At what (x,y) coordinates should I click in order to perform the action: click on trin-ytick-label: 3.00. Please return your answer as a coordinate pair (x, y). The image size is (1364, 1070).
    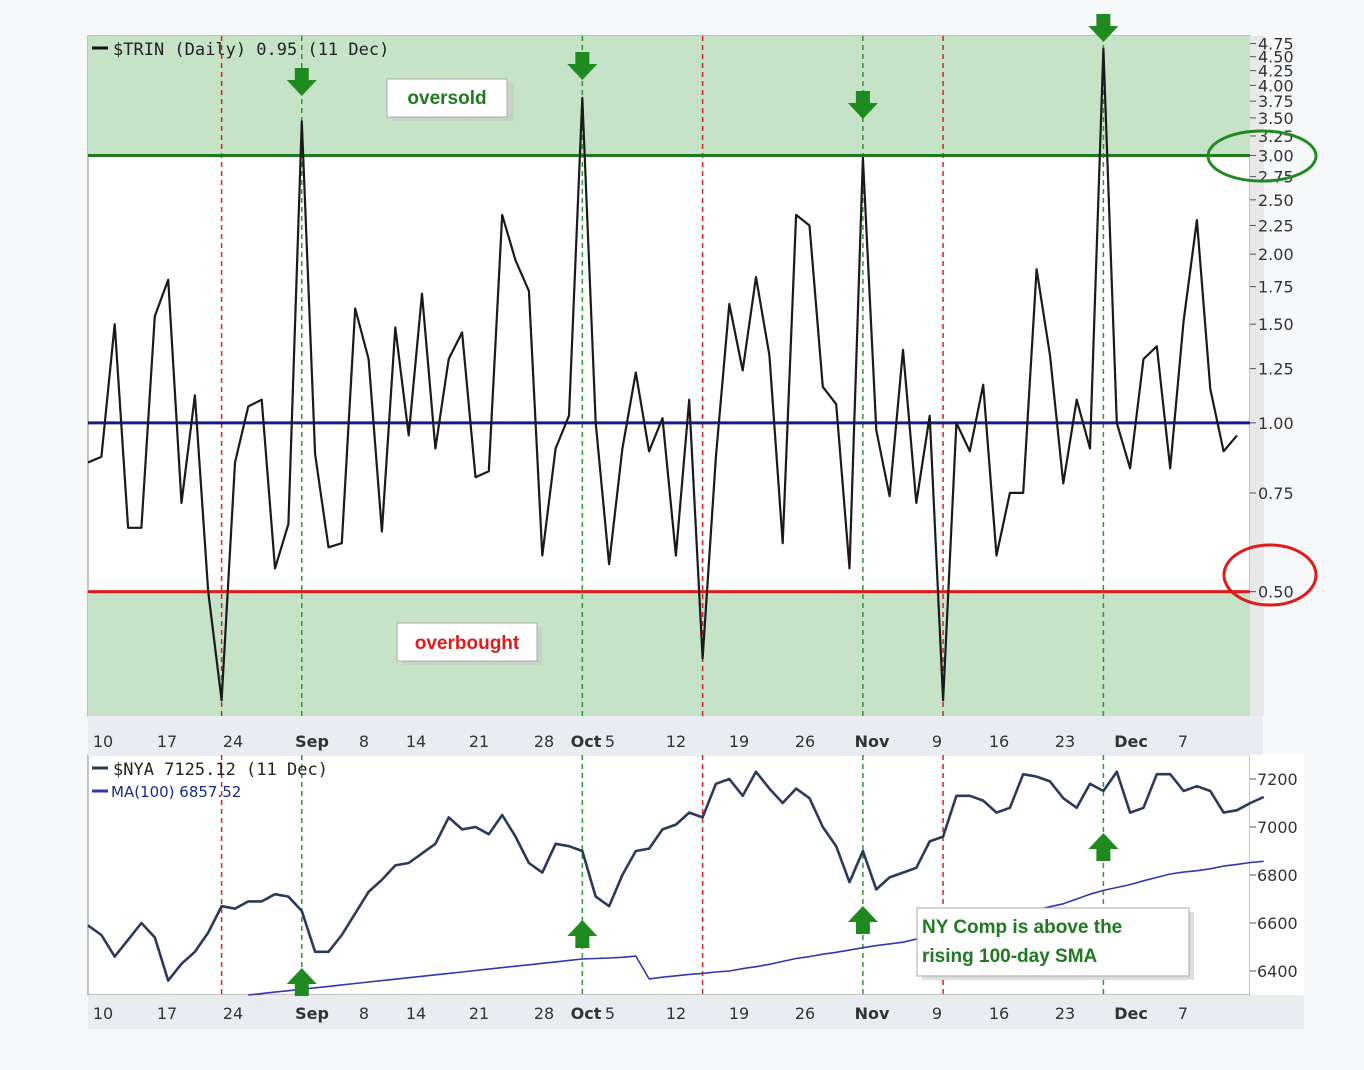
    Looking at the image, I should click on (1276, 155).